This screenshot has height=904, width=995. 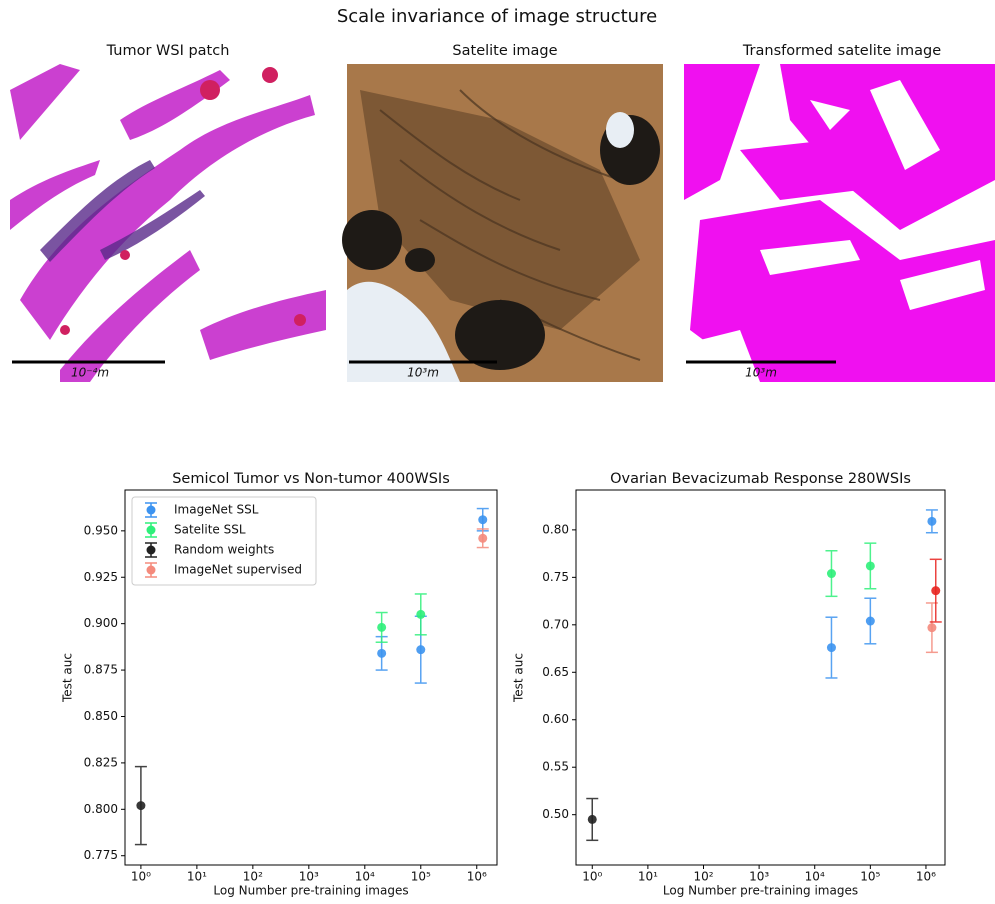 I want to click on y-tick-label: 0.850, so click(x=101, y=716).